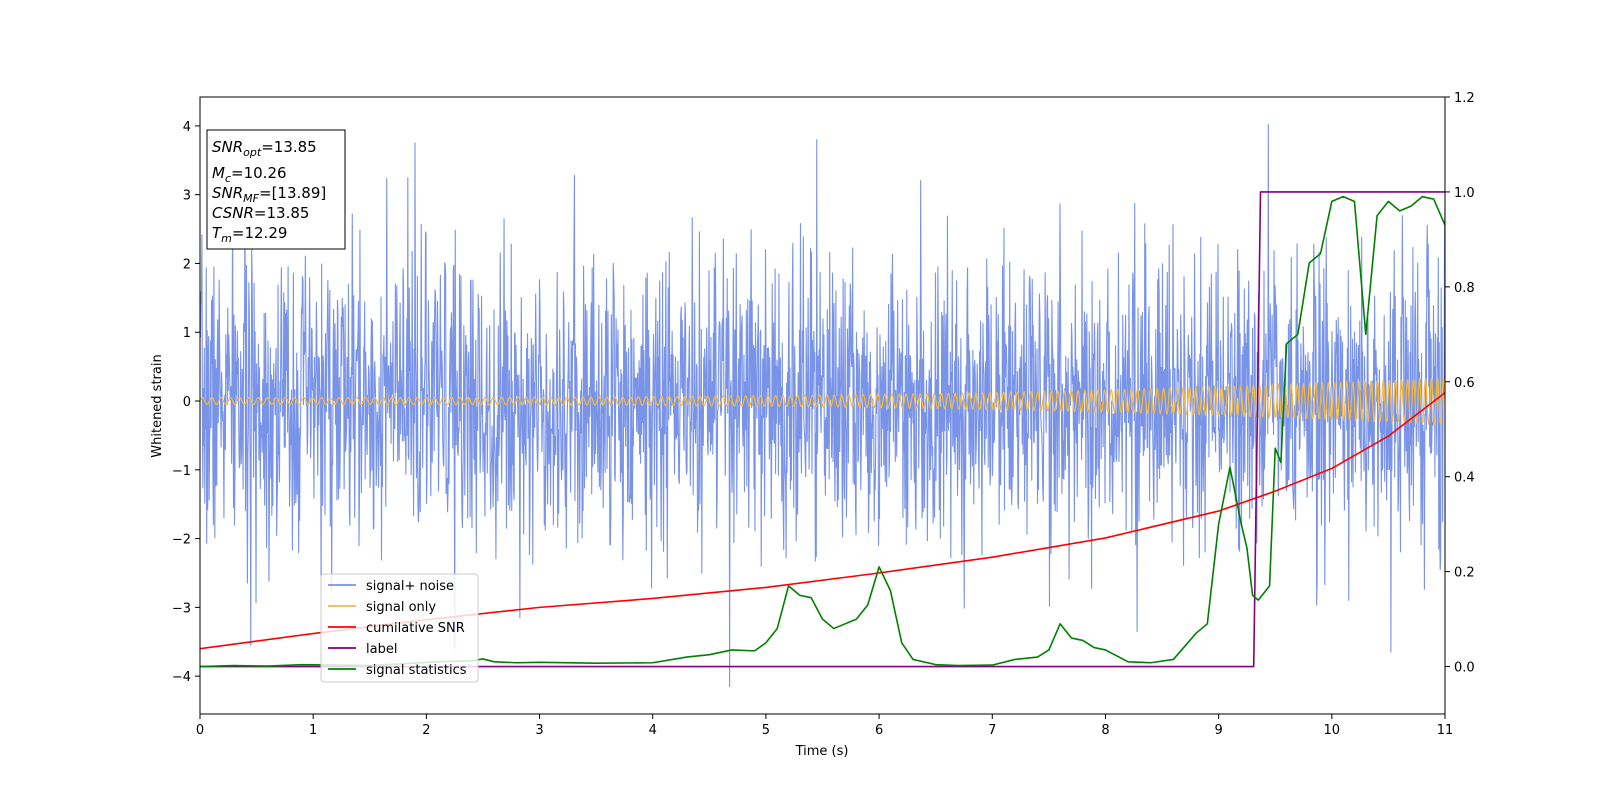  Describe the element at coordinates (181, 471) in the screenshot. I see `y-tick-label: −1` at that location.